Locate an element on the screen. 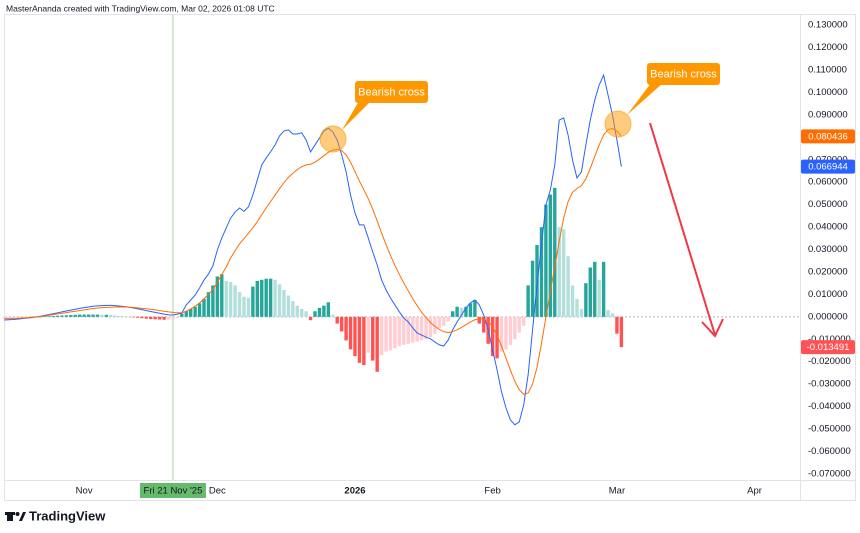  y-tick-label: -0.070000 is located at coordinates (829, 473).